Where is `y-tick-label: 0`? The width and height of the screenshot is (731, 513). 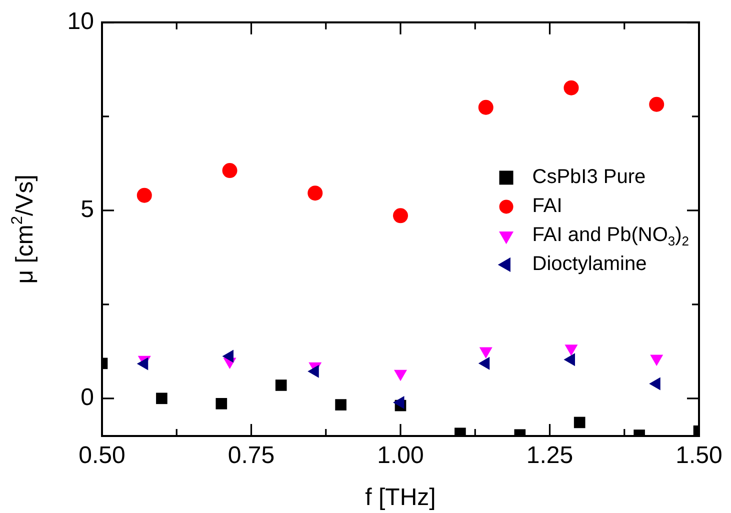
y-tick-label: 0 is located at coordinates (87, 398).